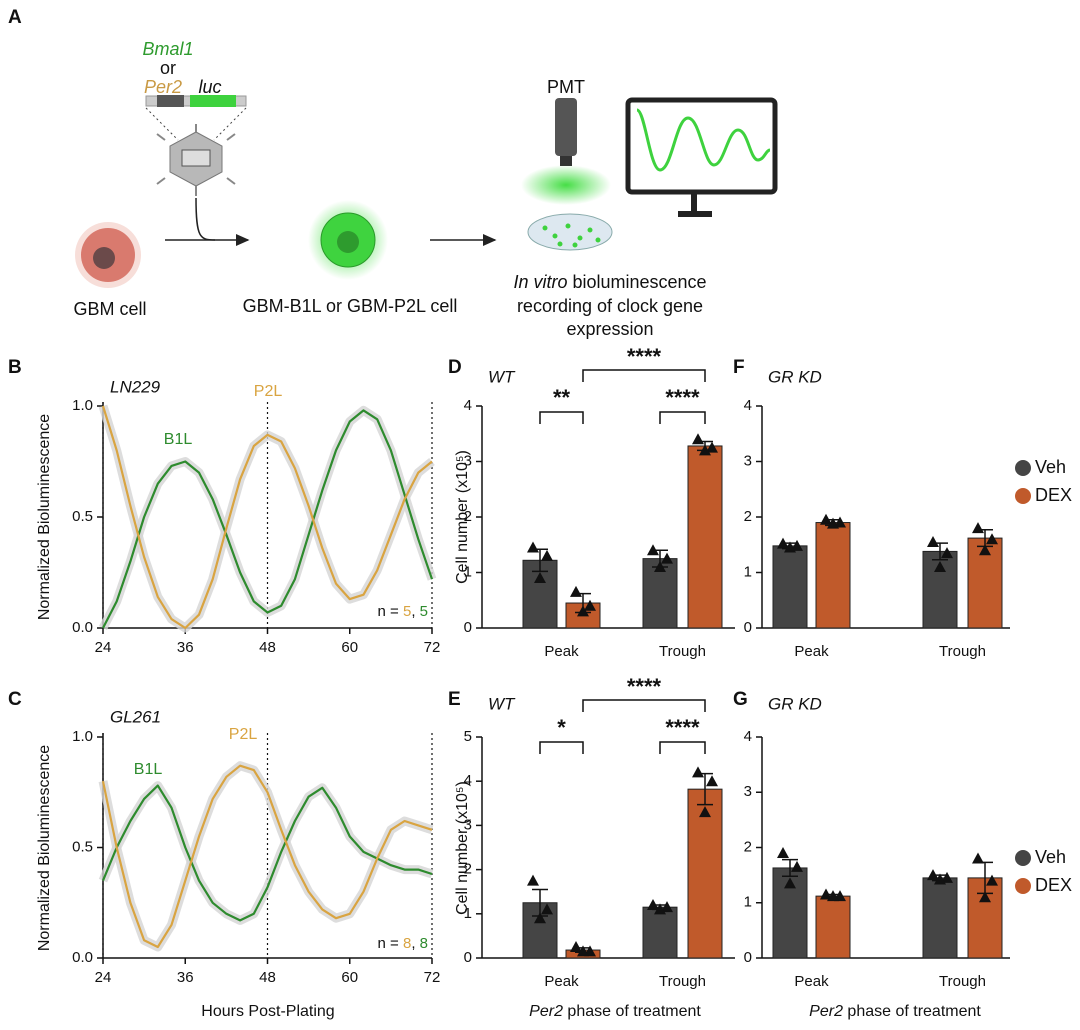 The height and width of the screenshot is (1030, 1080). I want to click on chart-title: GR KD, so click(795, 376).